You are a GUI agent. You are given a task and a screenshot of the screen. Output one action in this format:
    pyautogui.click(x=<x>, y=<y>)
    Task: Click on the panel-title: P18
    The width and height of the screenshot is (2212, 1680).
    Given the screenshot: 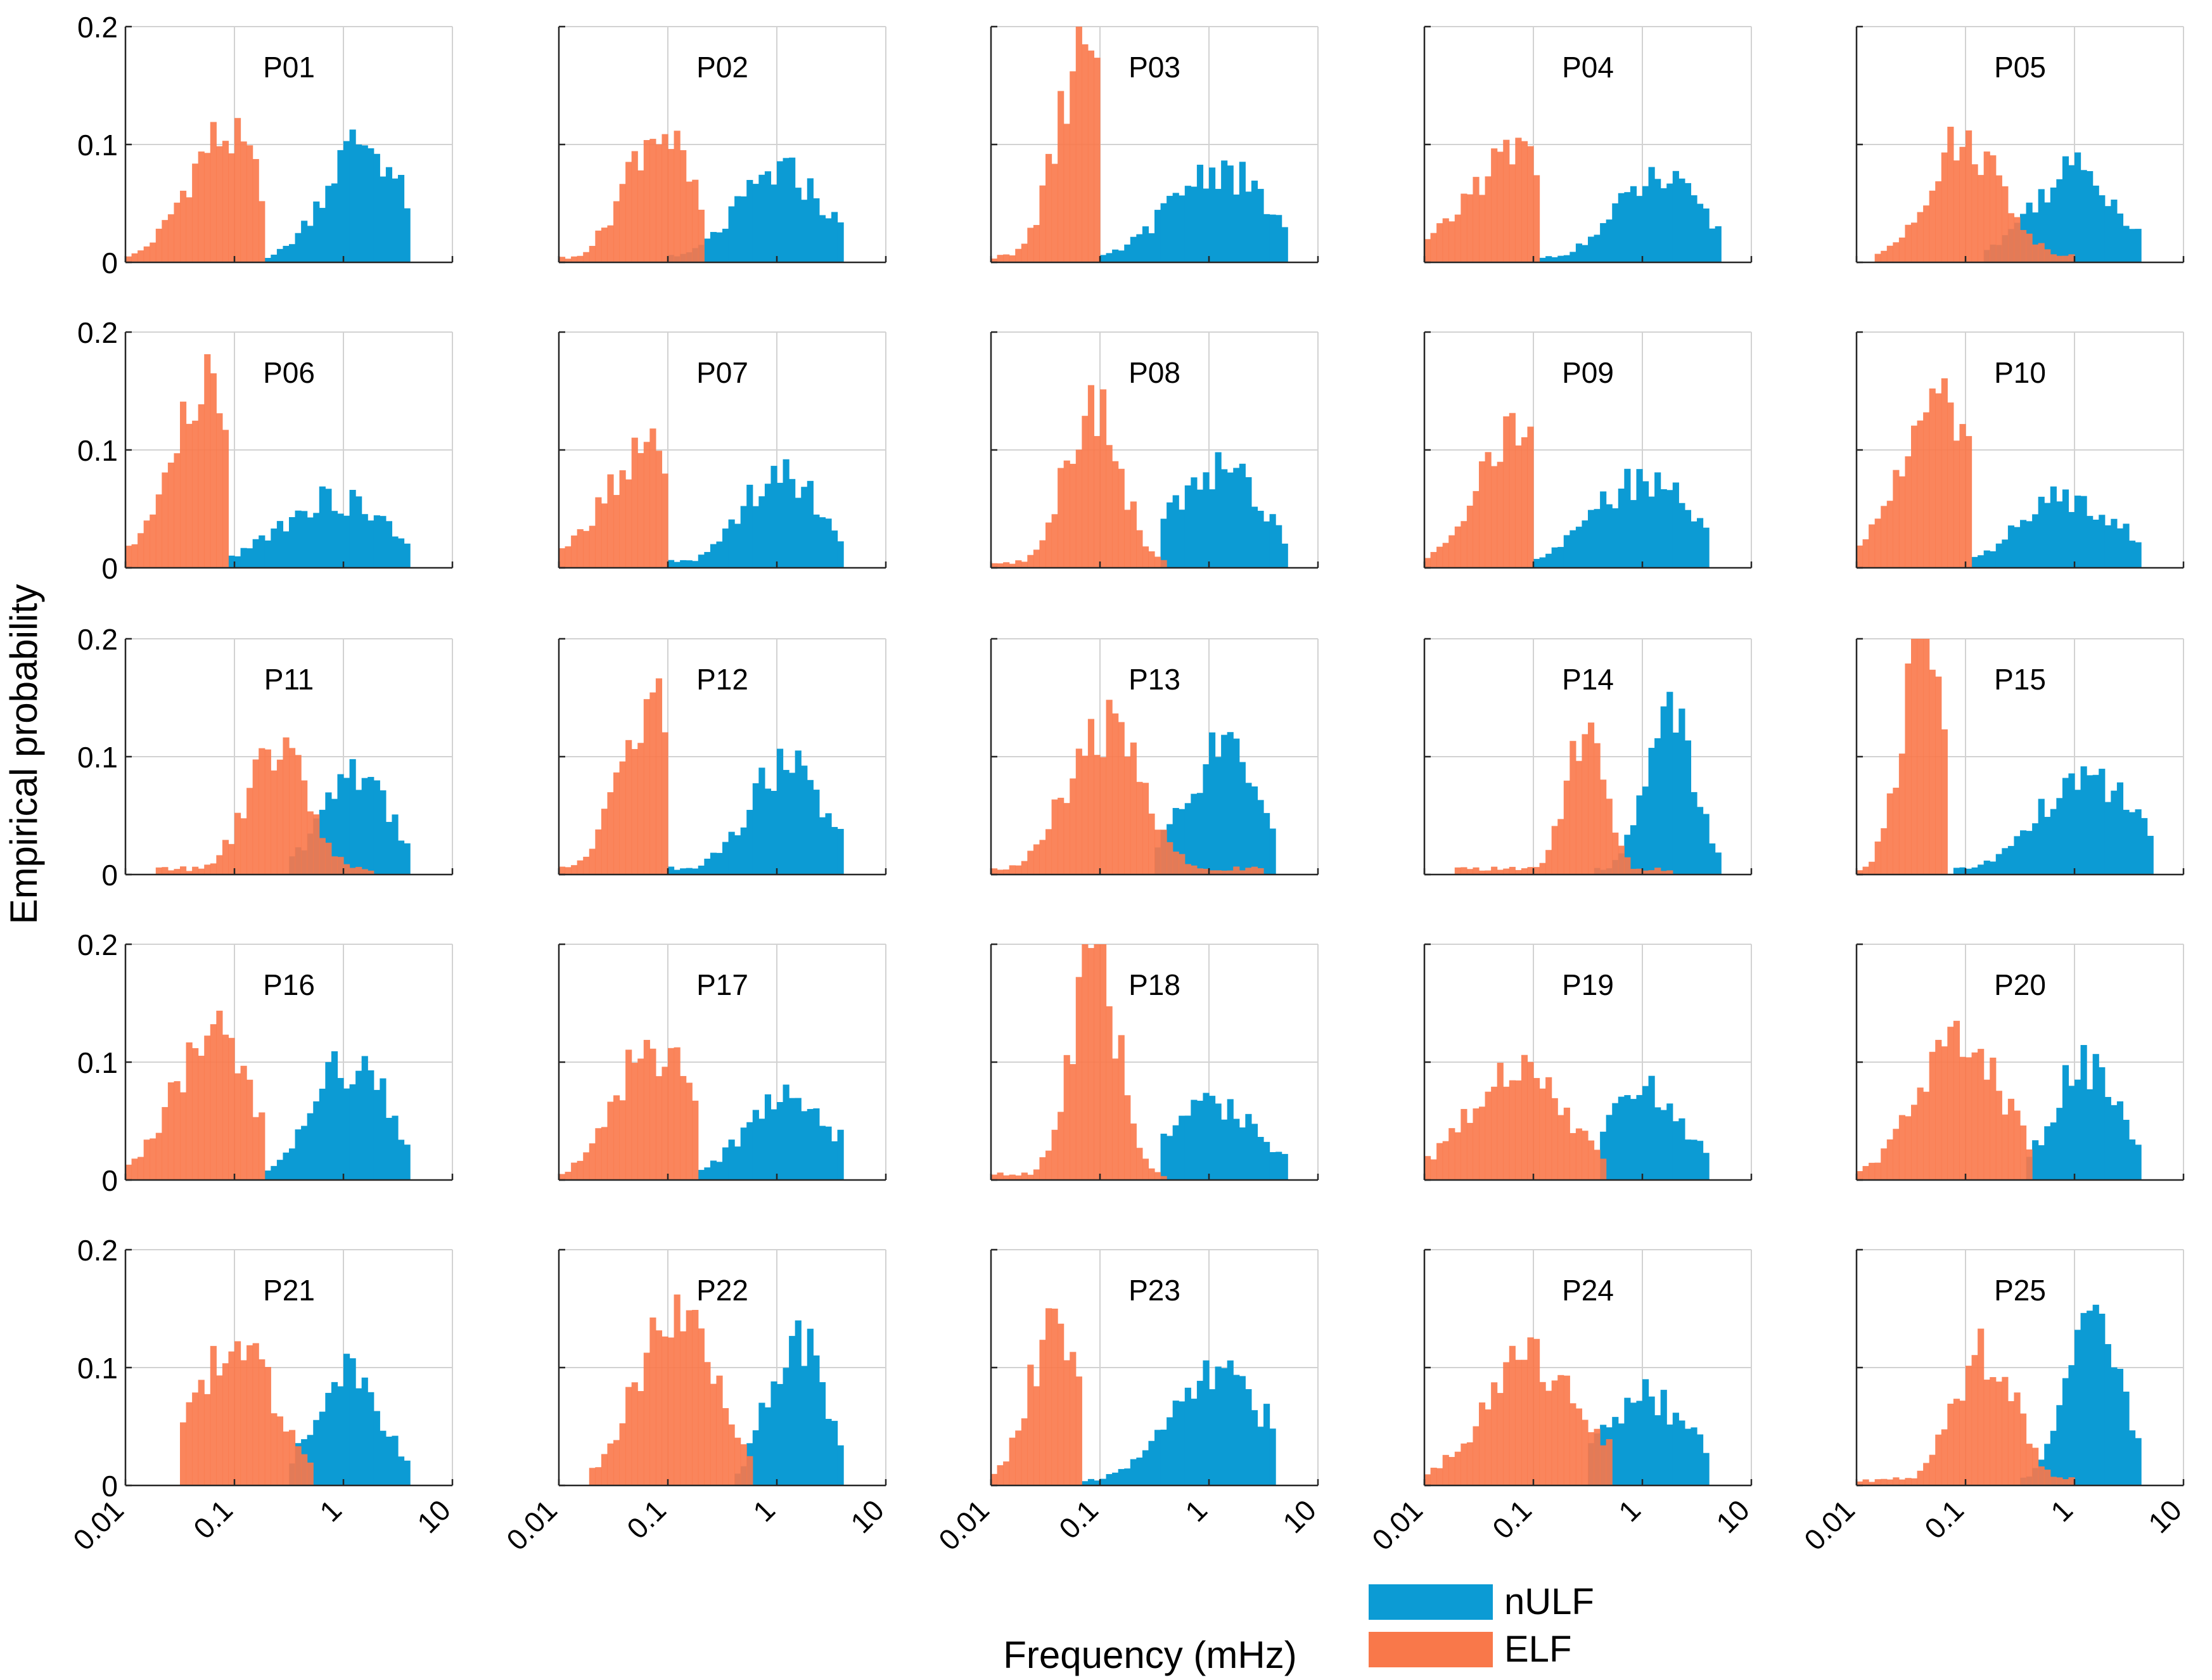 What is the action you would take?
    pyautogui.click(x=1154, y=984)
    